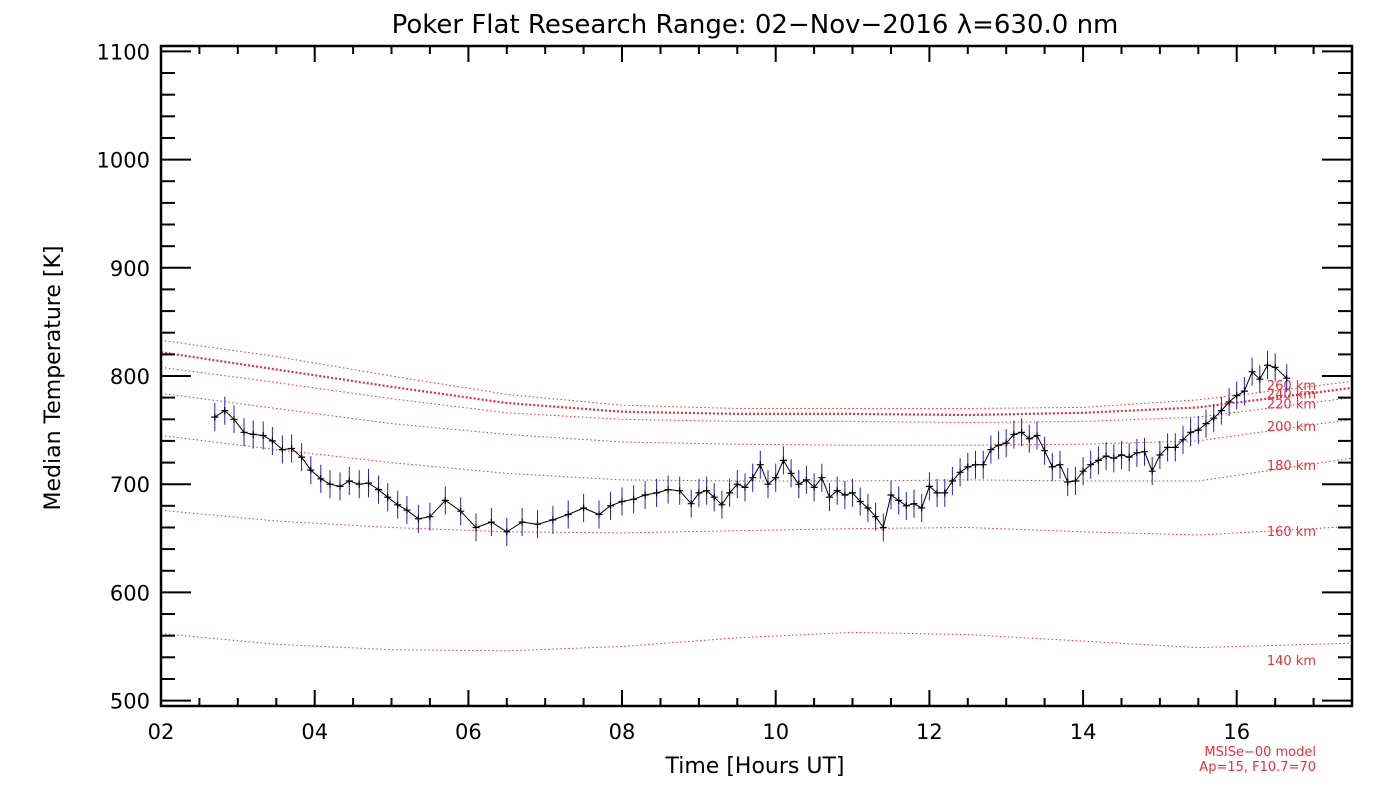 The width and height of the screenshot is (1400, 800). What do you see at coordinates (1291, 532) in the screenshot?
I see `model-curve-label: 160 km` at bounding box center [1291, 532].